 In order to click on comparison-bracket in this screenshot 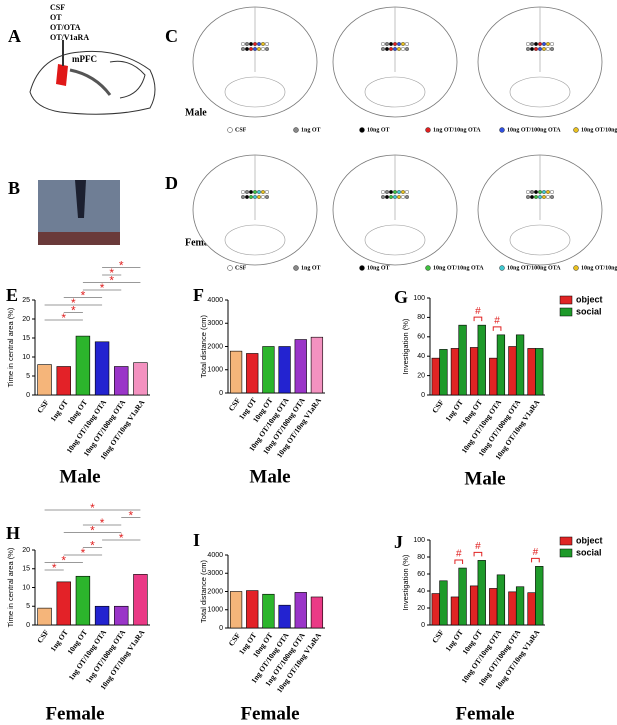, I will do `click(478, 319)`.